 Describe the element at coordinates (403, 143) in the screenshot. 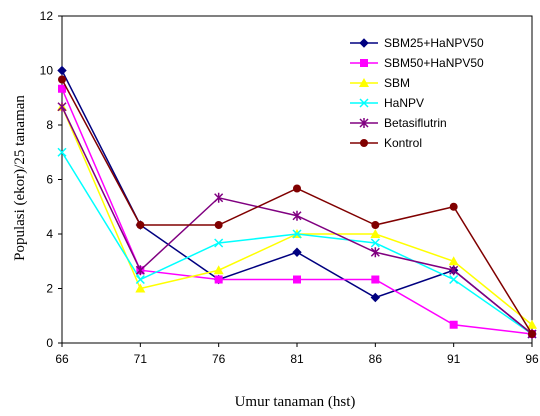

I see `legend-label: Kontrol` at that location.